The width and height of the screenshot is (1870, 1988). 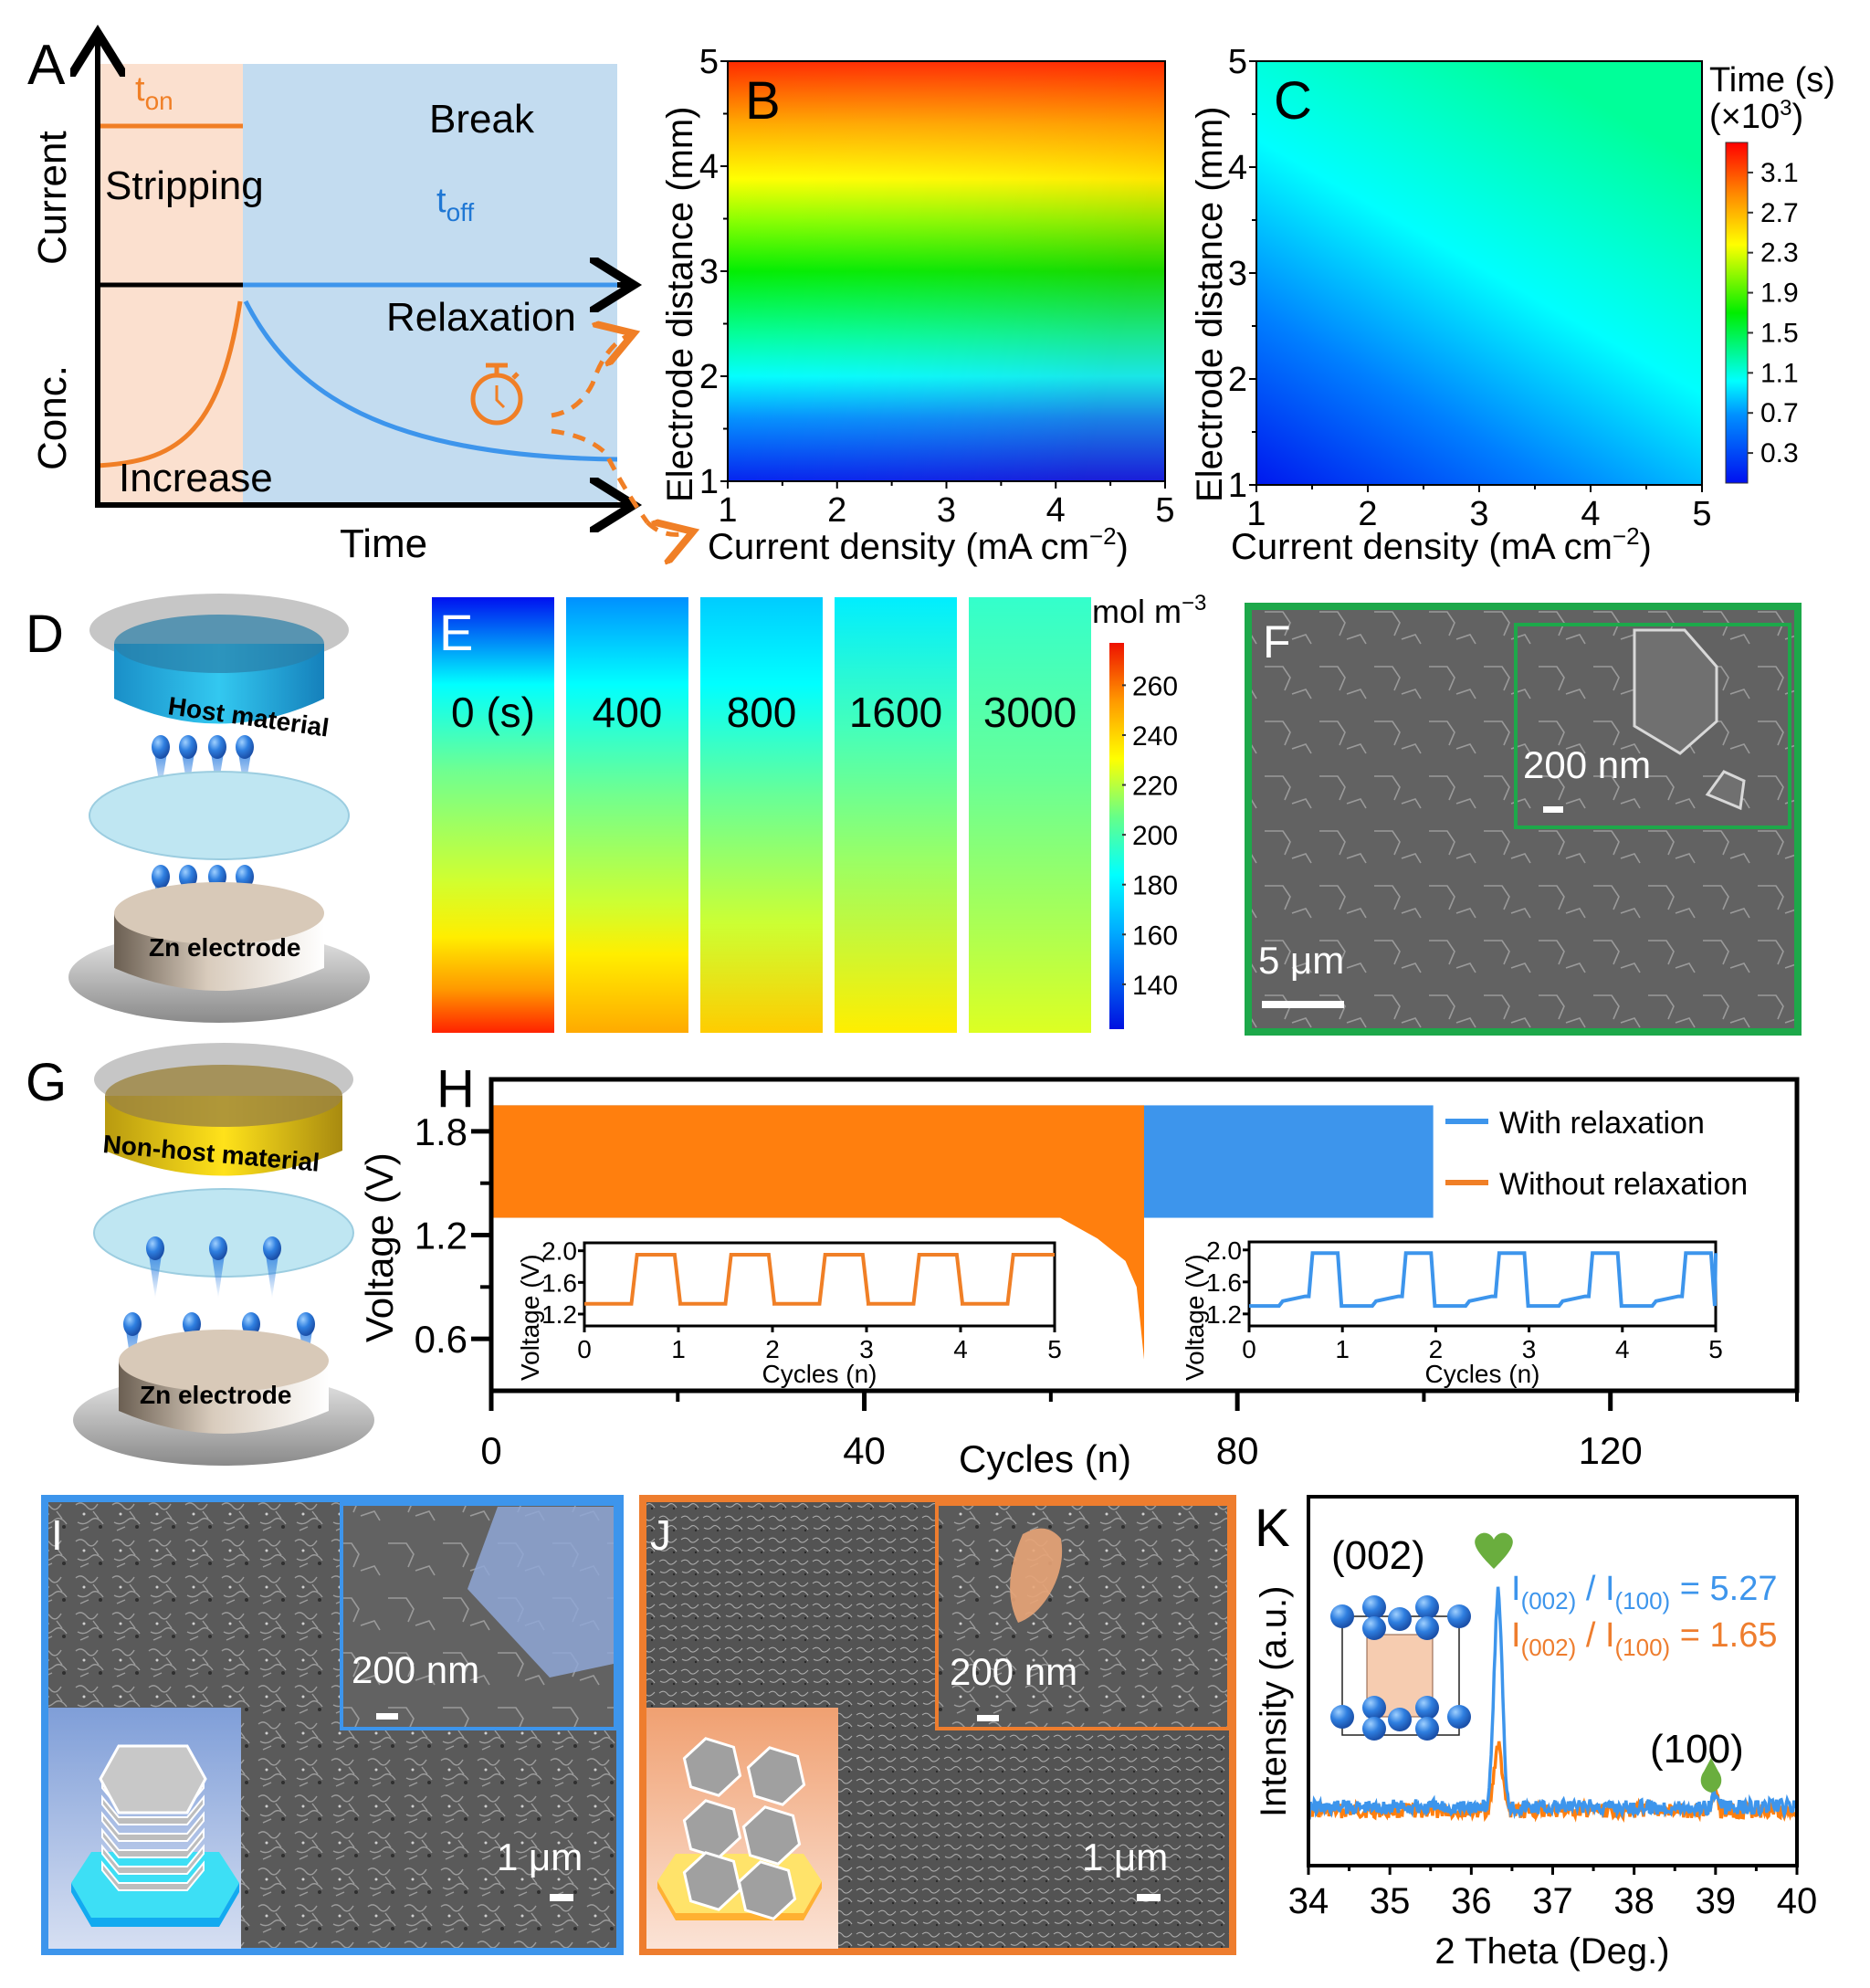 What do you see at coordinates (600, 476) in the screenshot?
I see `dashed-arrow-to-b-x` at bounding box center [600, 476].